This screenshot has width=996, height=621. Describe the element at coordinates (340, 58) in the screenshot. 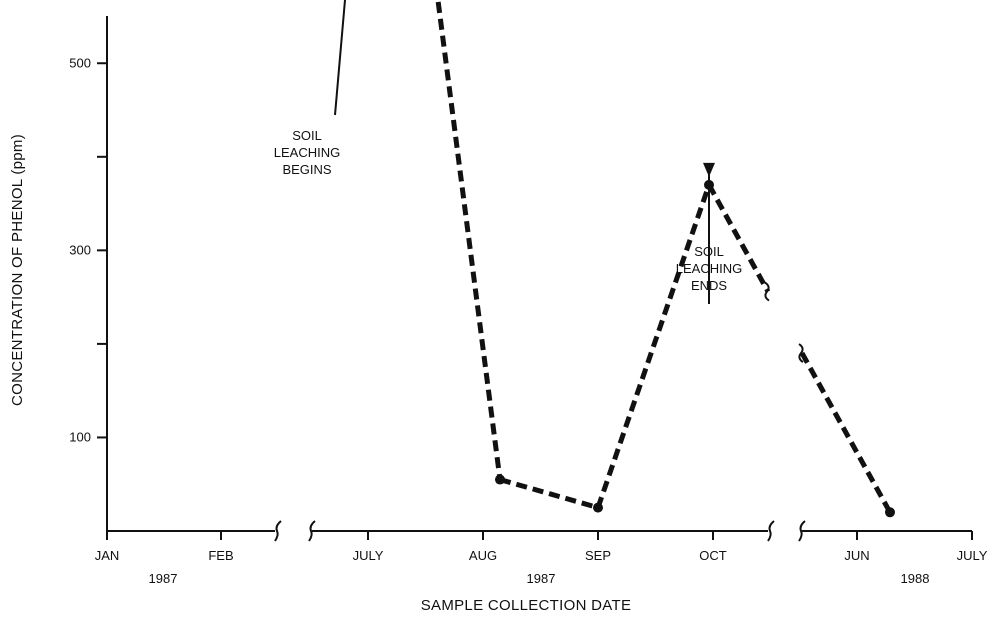

I see `annotation-arrow` at that location.